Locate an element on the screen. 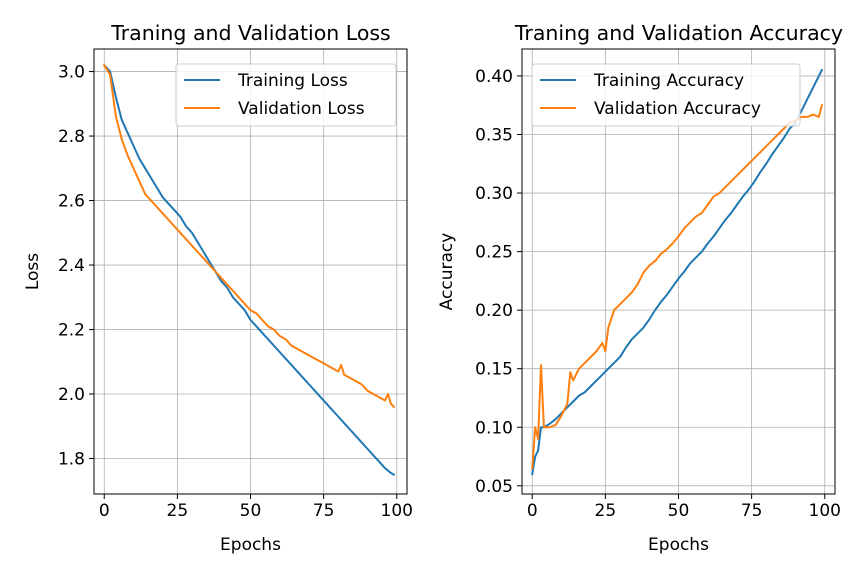  y-tick-label: 0.30 is located at coordinates (494, 194).